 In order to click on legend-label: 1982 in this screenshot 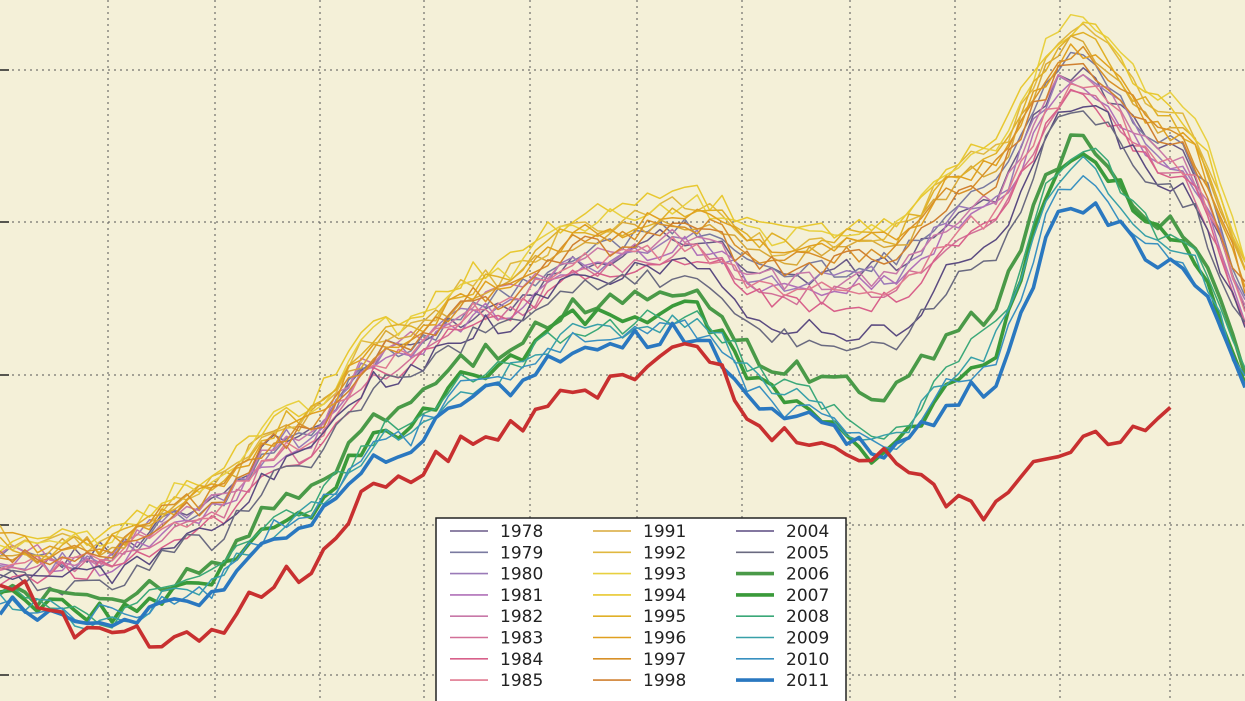, I will do `click(521, 617)`.